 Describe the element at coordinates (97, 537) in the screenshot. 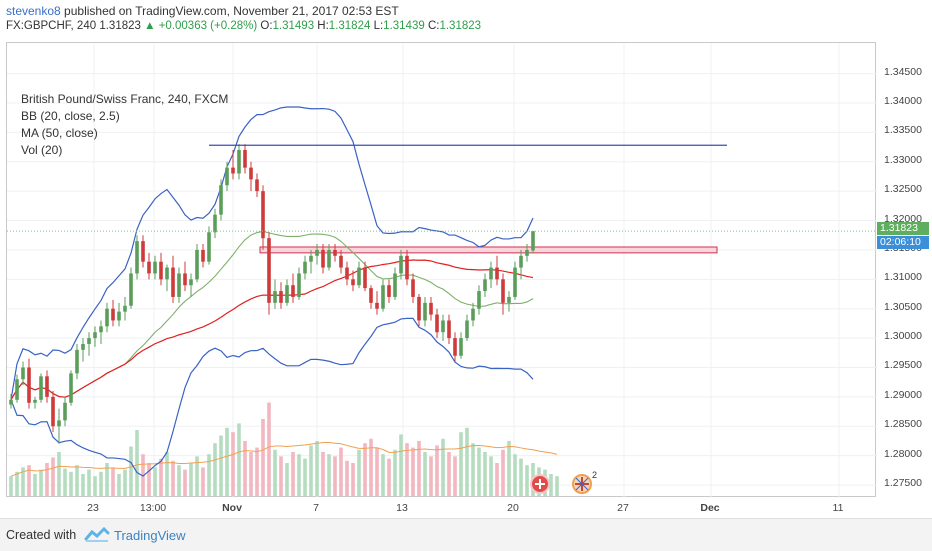

I see `tradingview-logo-icon` at that location.